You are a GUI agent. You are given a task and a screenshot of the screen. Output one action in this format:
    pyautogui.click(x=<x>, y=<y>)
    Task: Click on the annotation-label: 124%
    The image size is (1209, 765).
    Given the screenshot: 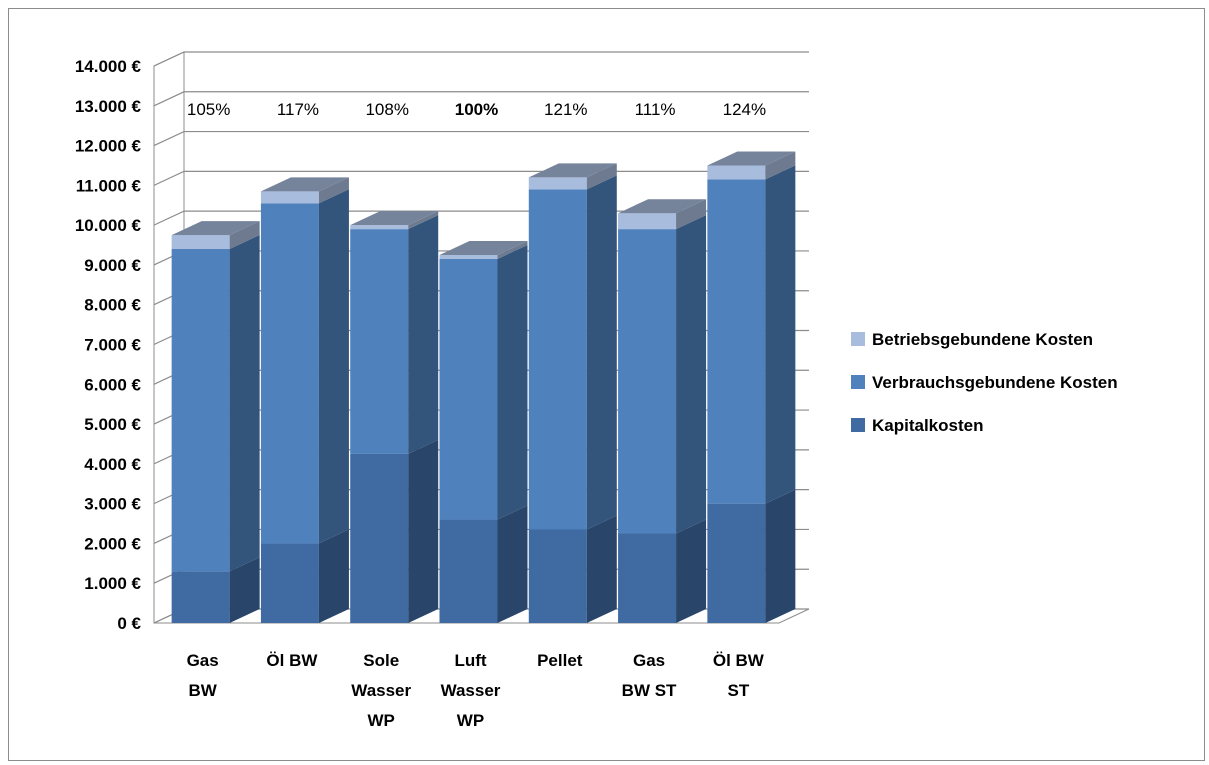 What is the action you would take?
    pyautogui.click(x=744, y=109)
    